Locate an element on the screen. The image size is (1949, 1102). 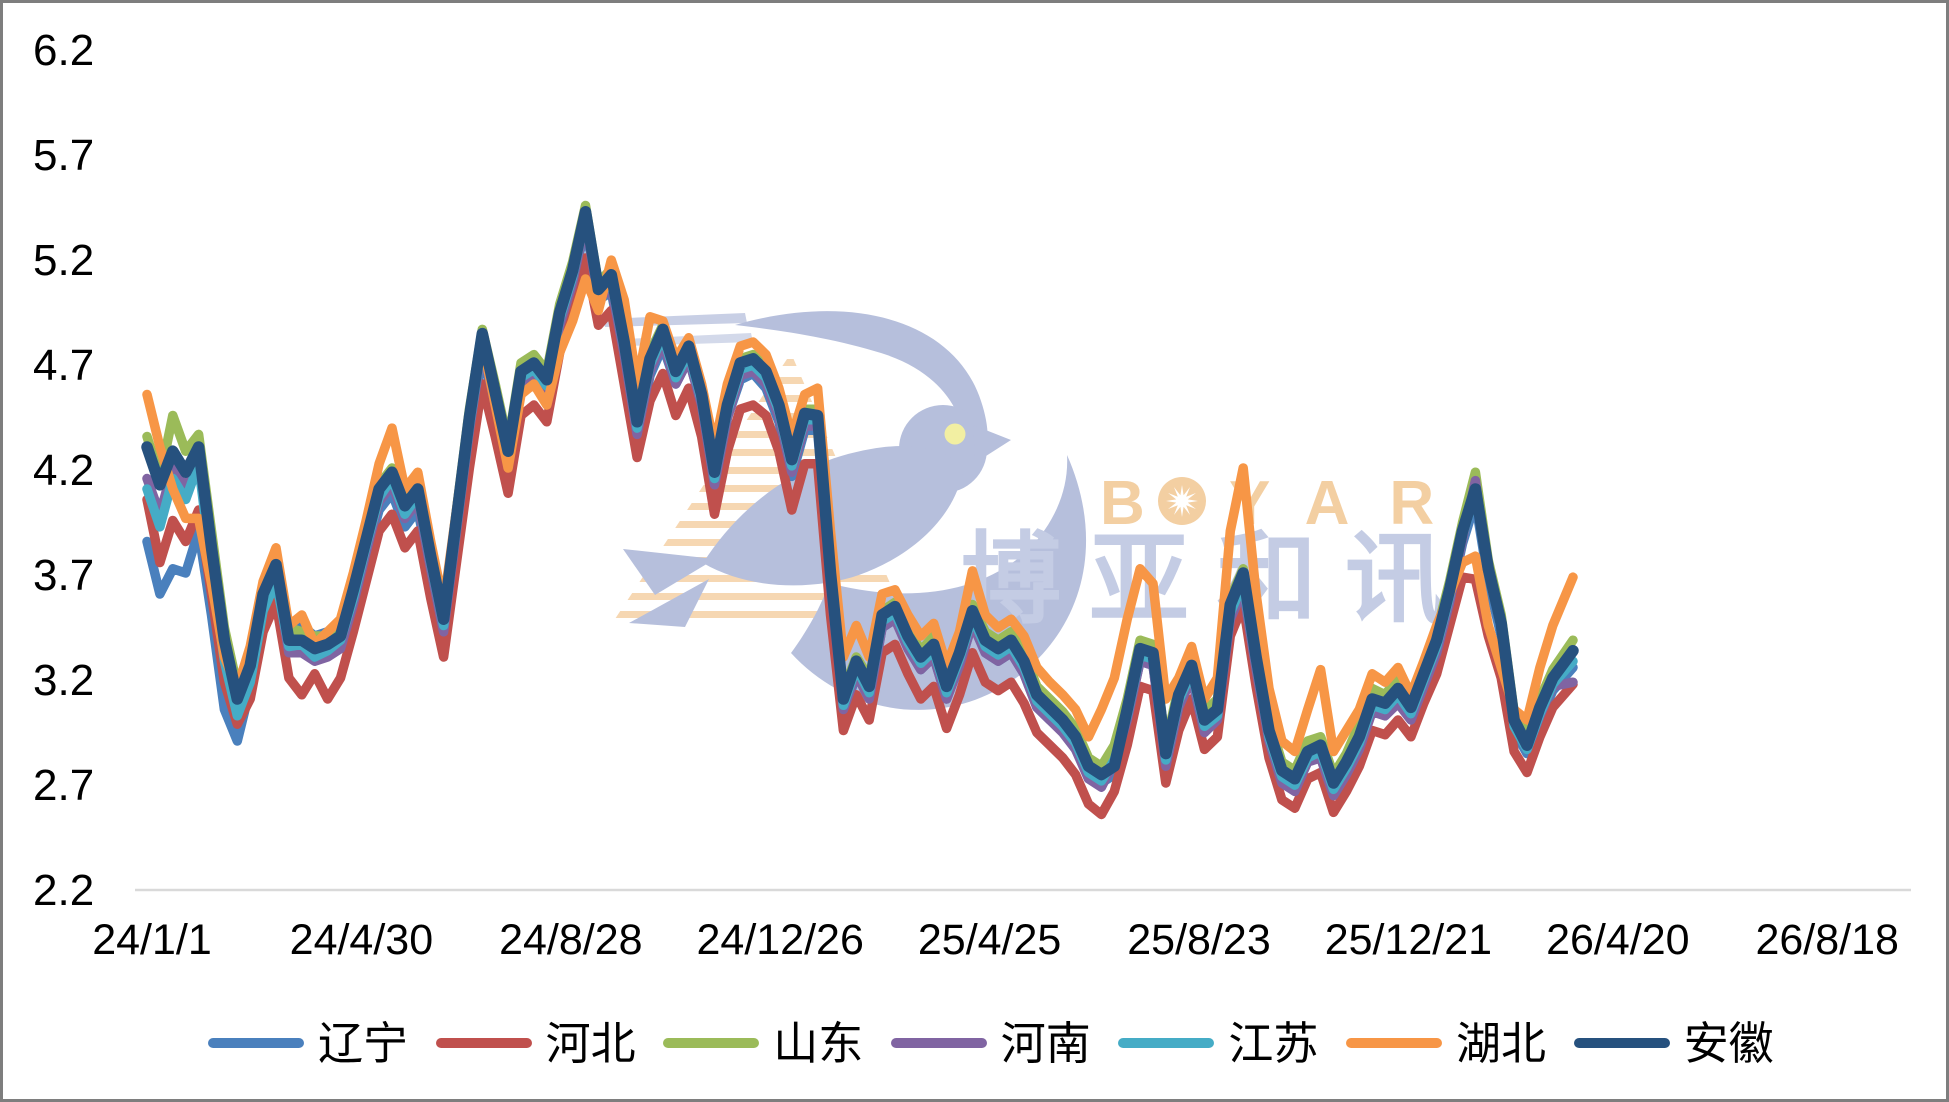
legend-label: 河北 is located at coordinates (590, 1043).